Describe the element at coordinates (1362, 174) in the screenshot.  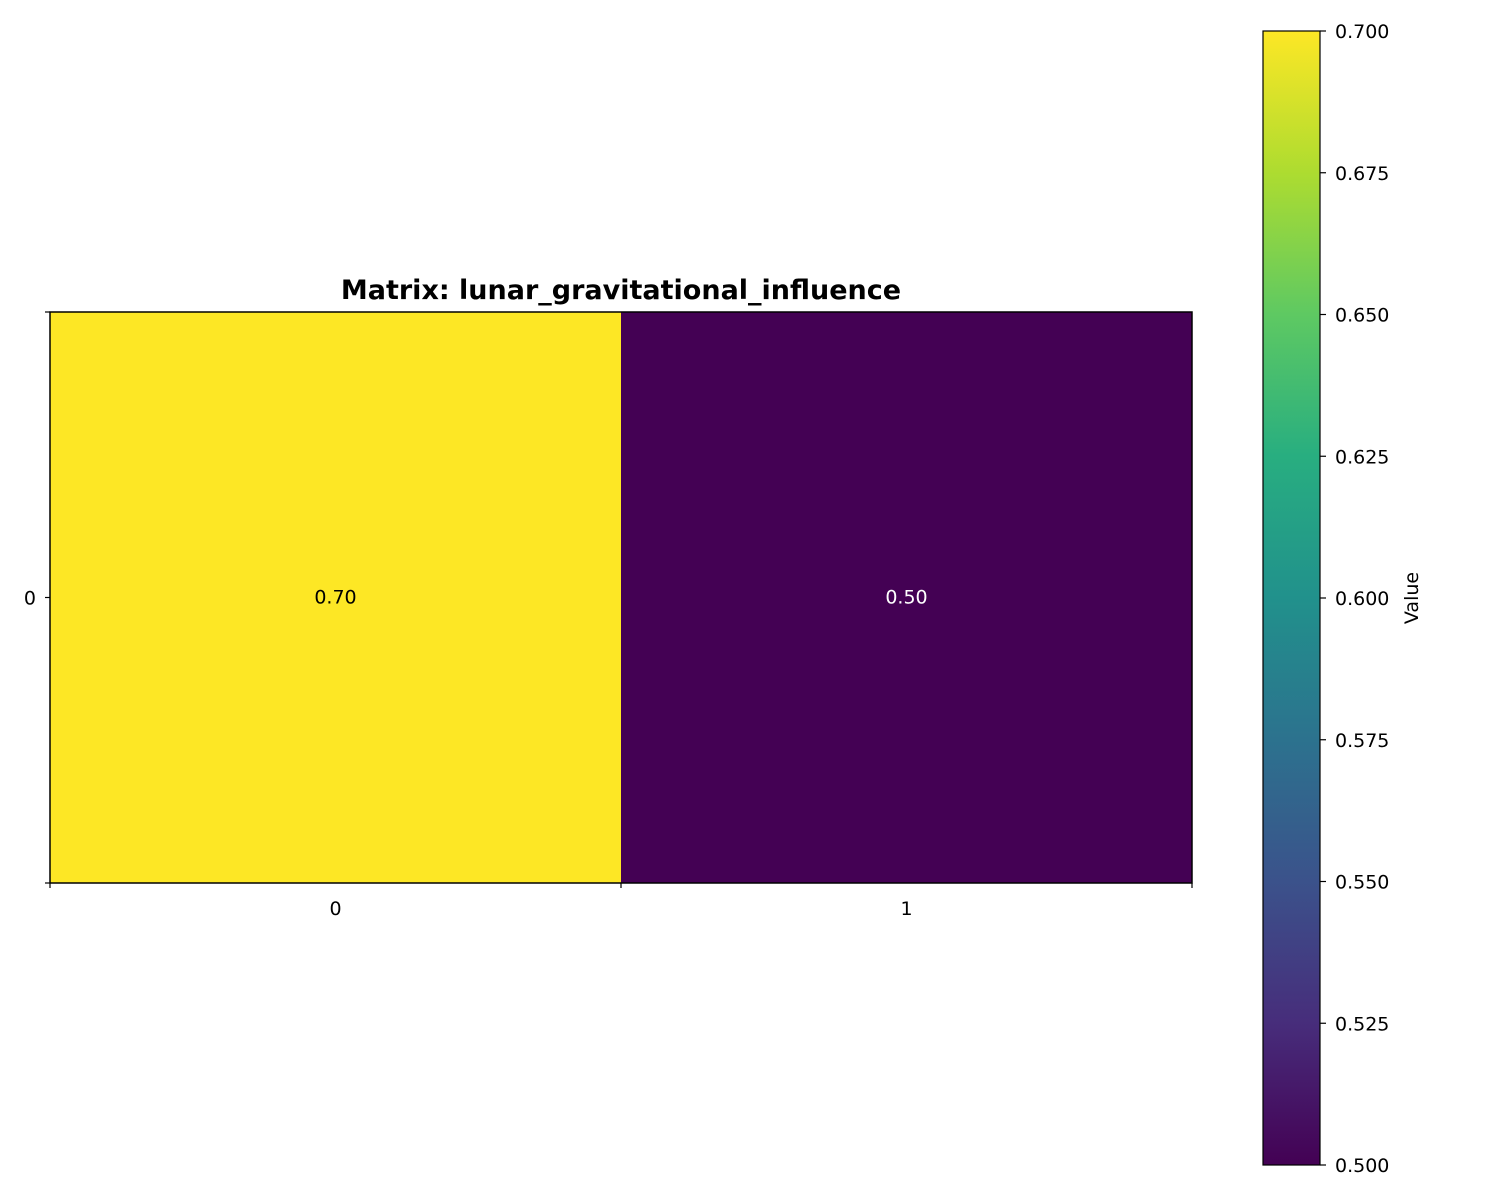
I see `colorbar-tick-label: 0.675` at that location.